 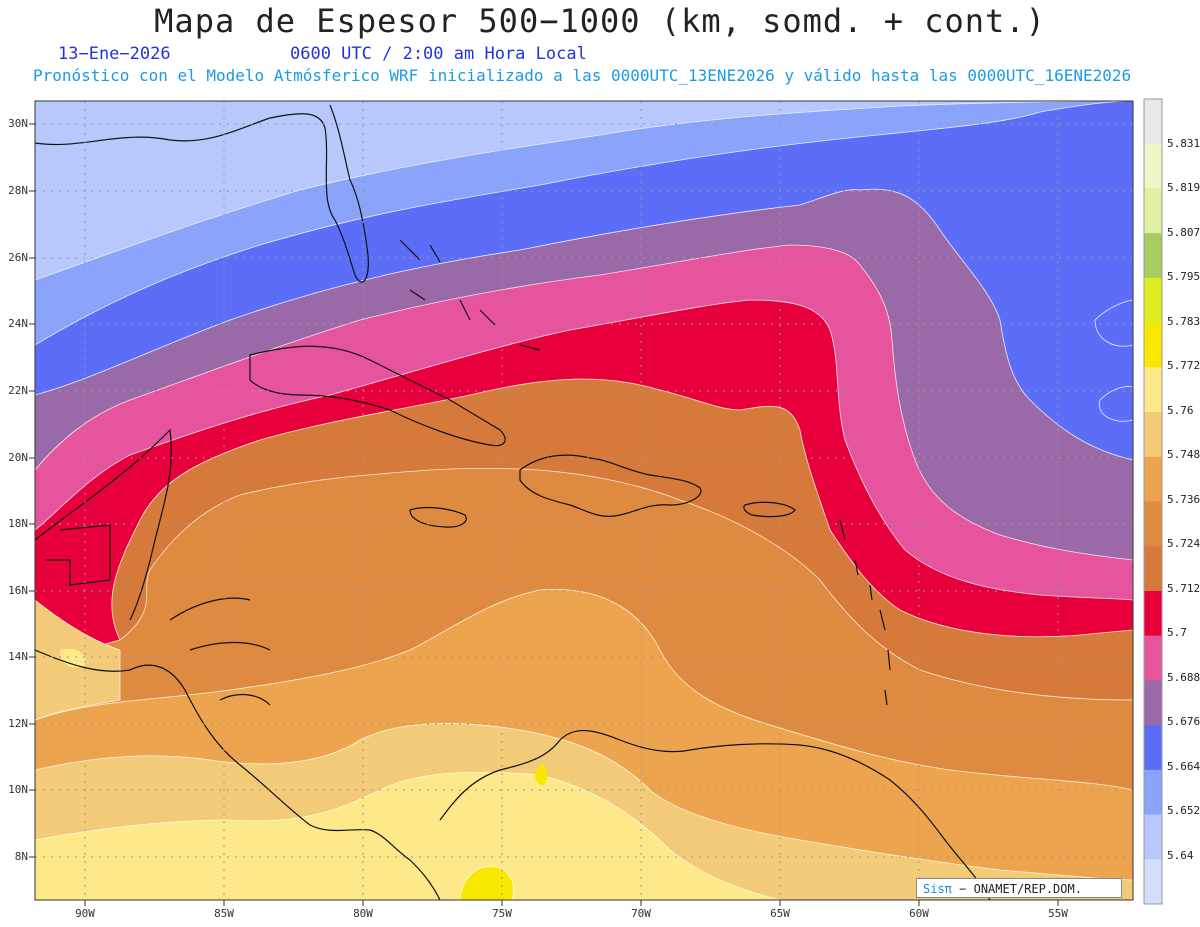 What do you see at coordinates (220, 651) in the screenshot?
I see `border-central-america` at bounding box center [220, 651].